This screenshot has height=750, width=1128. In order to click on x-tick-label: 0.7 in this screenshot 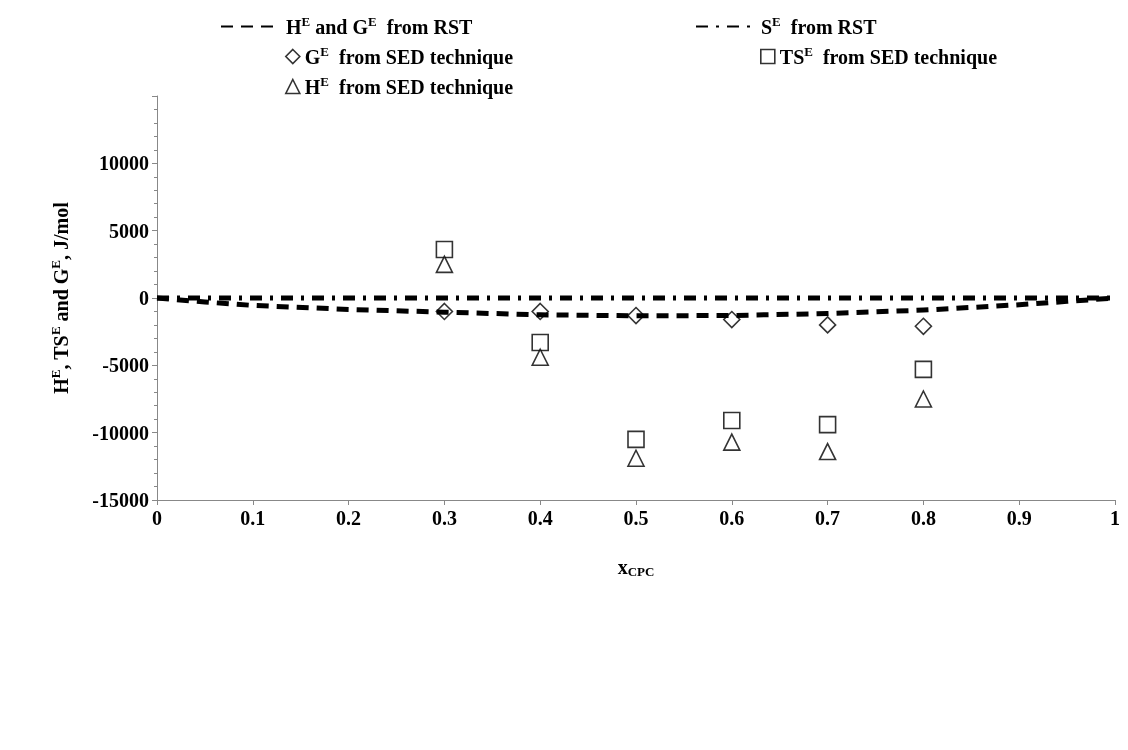, I will do `click(828, 518)`.